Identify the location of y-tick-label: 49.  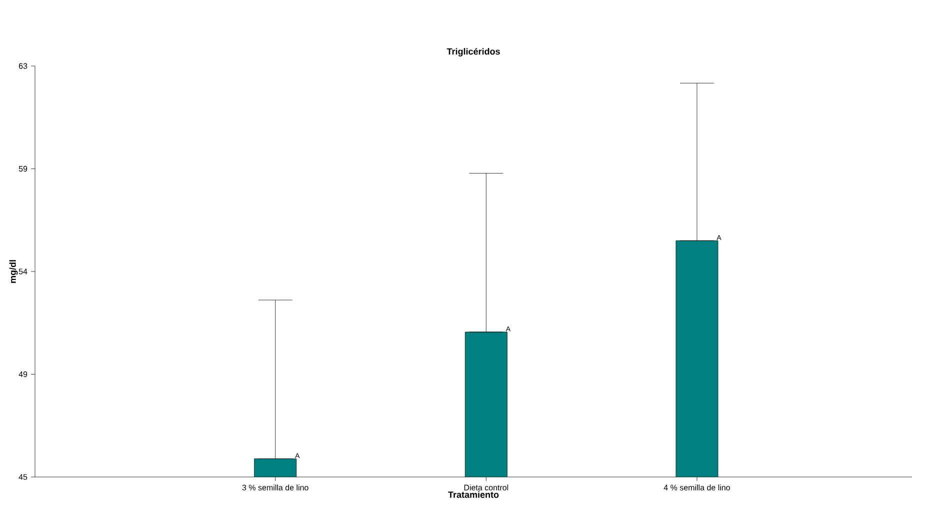
(23, 374).